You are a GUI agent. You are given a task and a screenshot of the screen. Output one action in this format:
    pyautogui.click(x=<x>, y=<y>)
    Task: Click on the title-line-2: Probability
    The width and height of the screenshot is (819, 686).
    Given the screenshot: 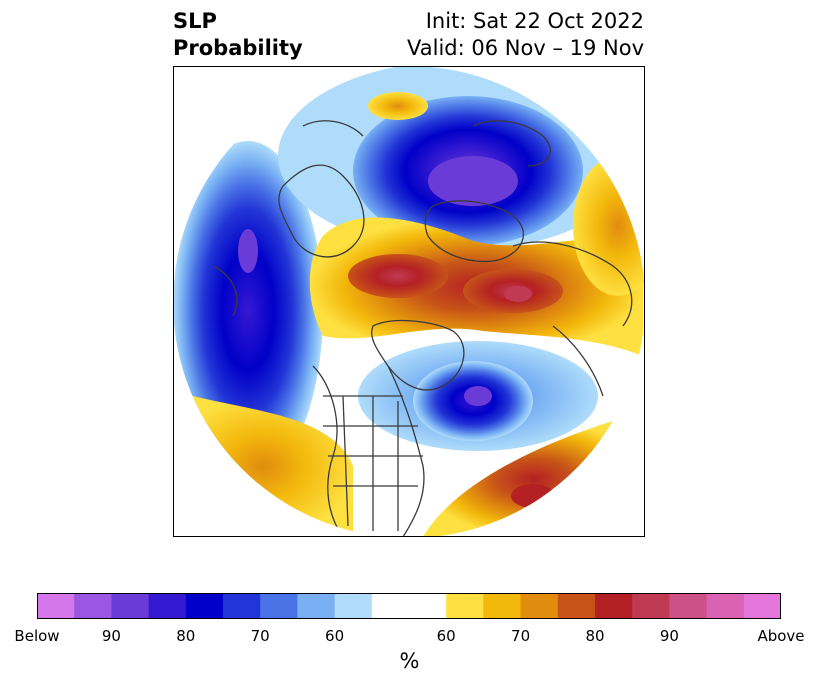 What is the action you would take?
    pyautogui.click(x=238, y=48)
    